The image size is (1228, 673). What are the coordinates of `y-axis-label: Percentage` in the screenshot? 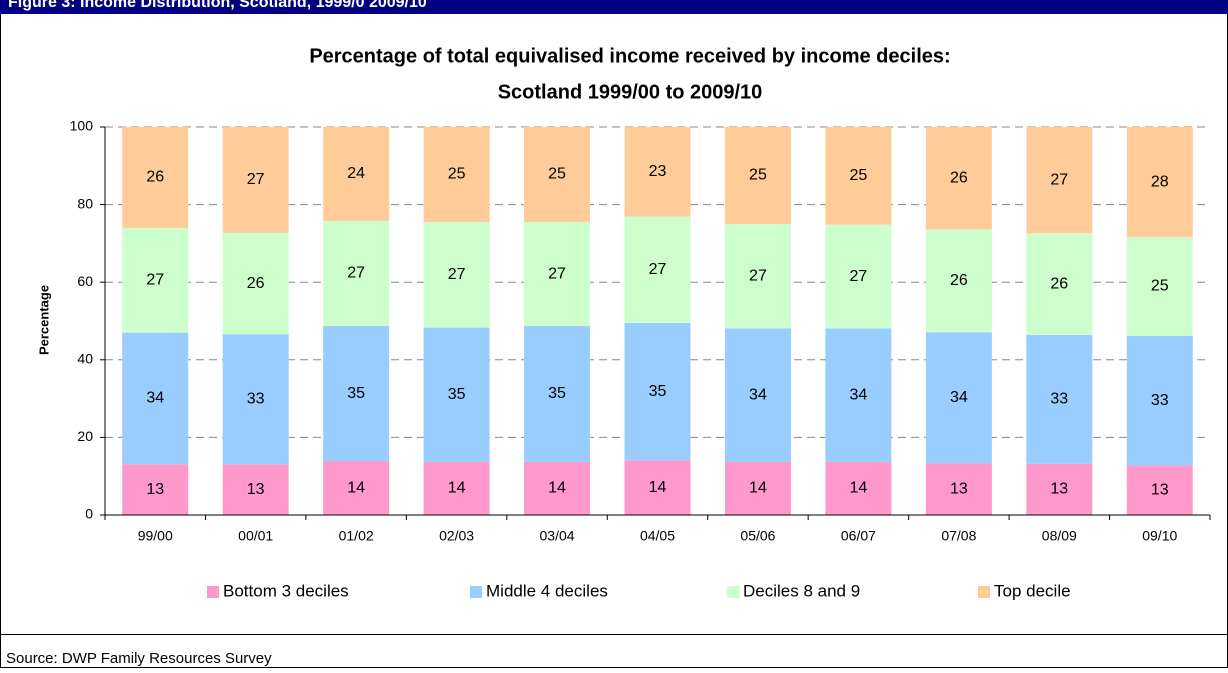 It's located at (43, 320).